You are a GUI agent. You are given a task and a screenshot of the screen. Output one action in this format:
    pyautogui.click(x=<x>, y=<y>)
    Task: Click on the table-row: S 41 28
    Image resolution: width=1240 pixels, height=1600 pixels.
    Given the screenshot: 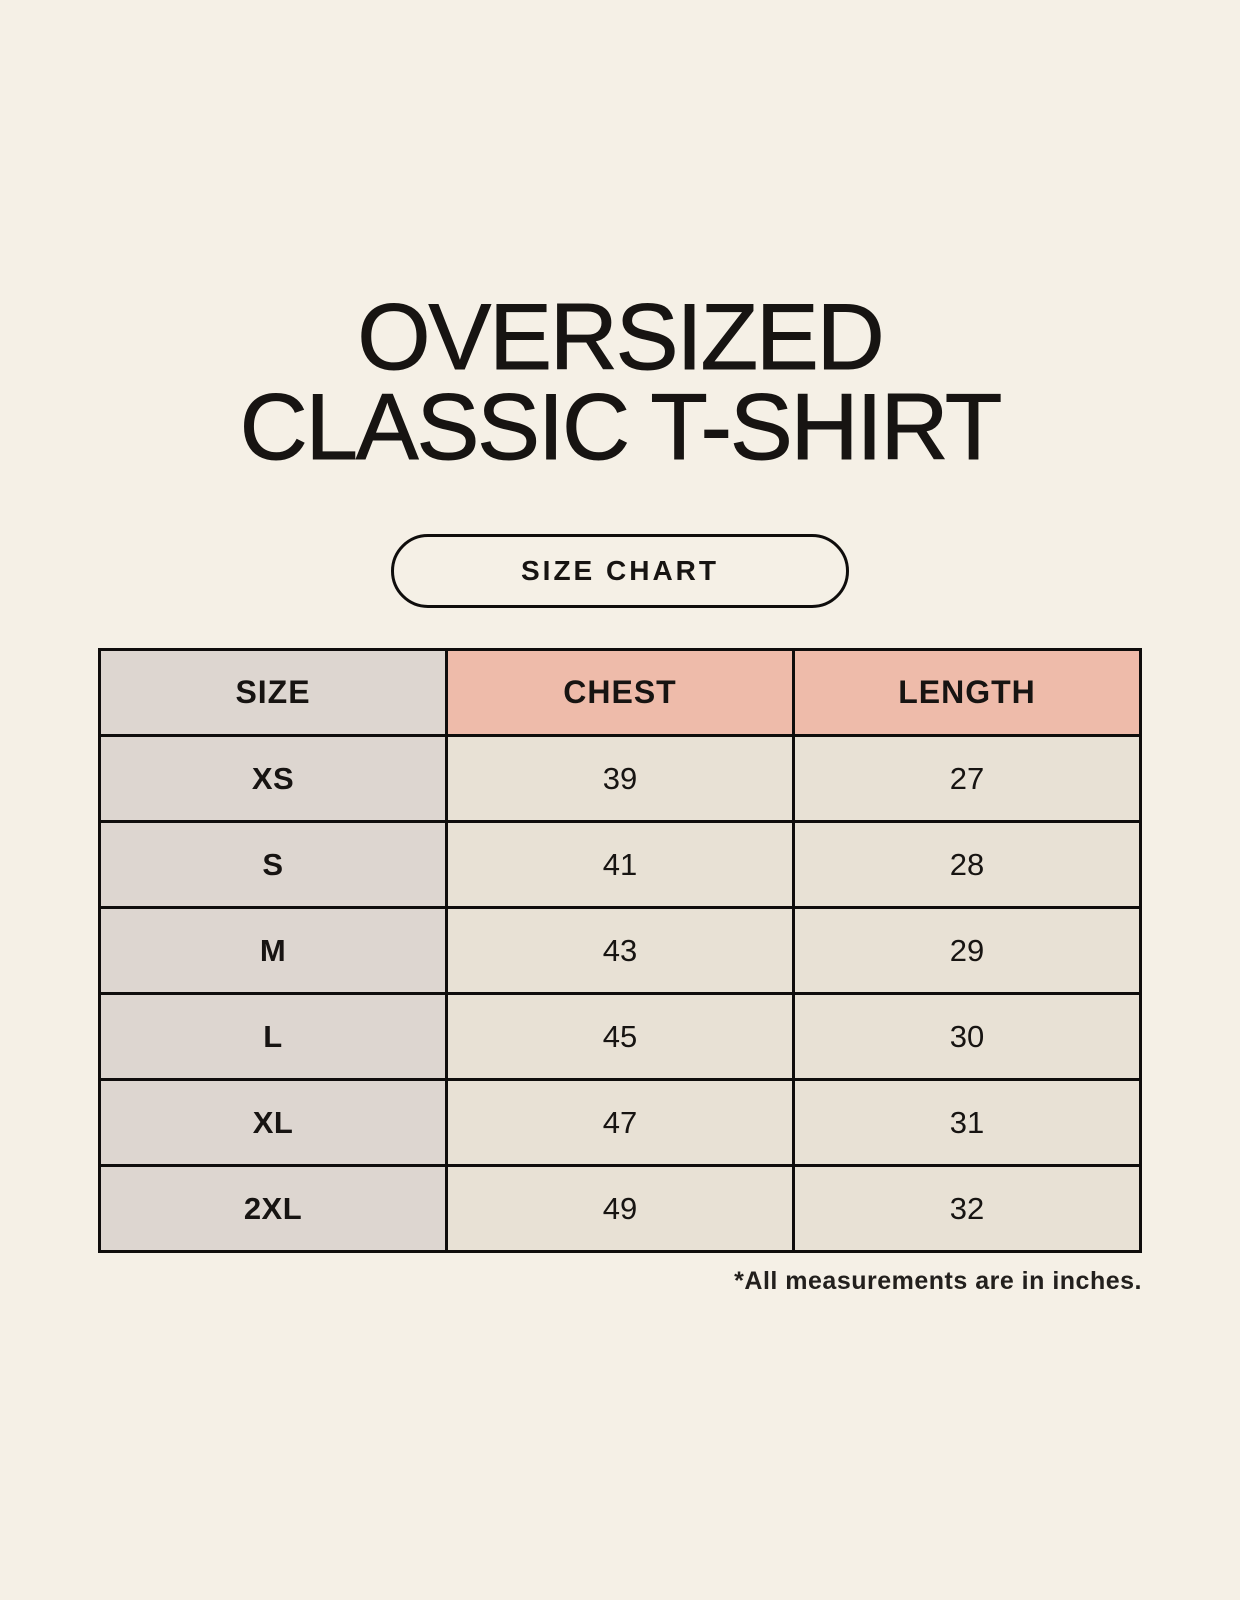 What is the action you would take?
    pyautogui.click(x=620, y=865)
    